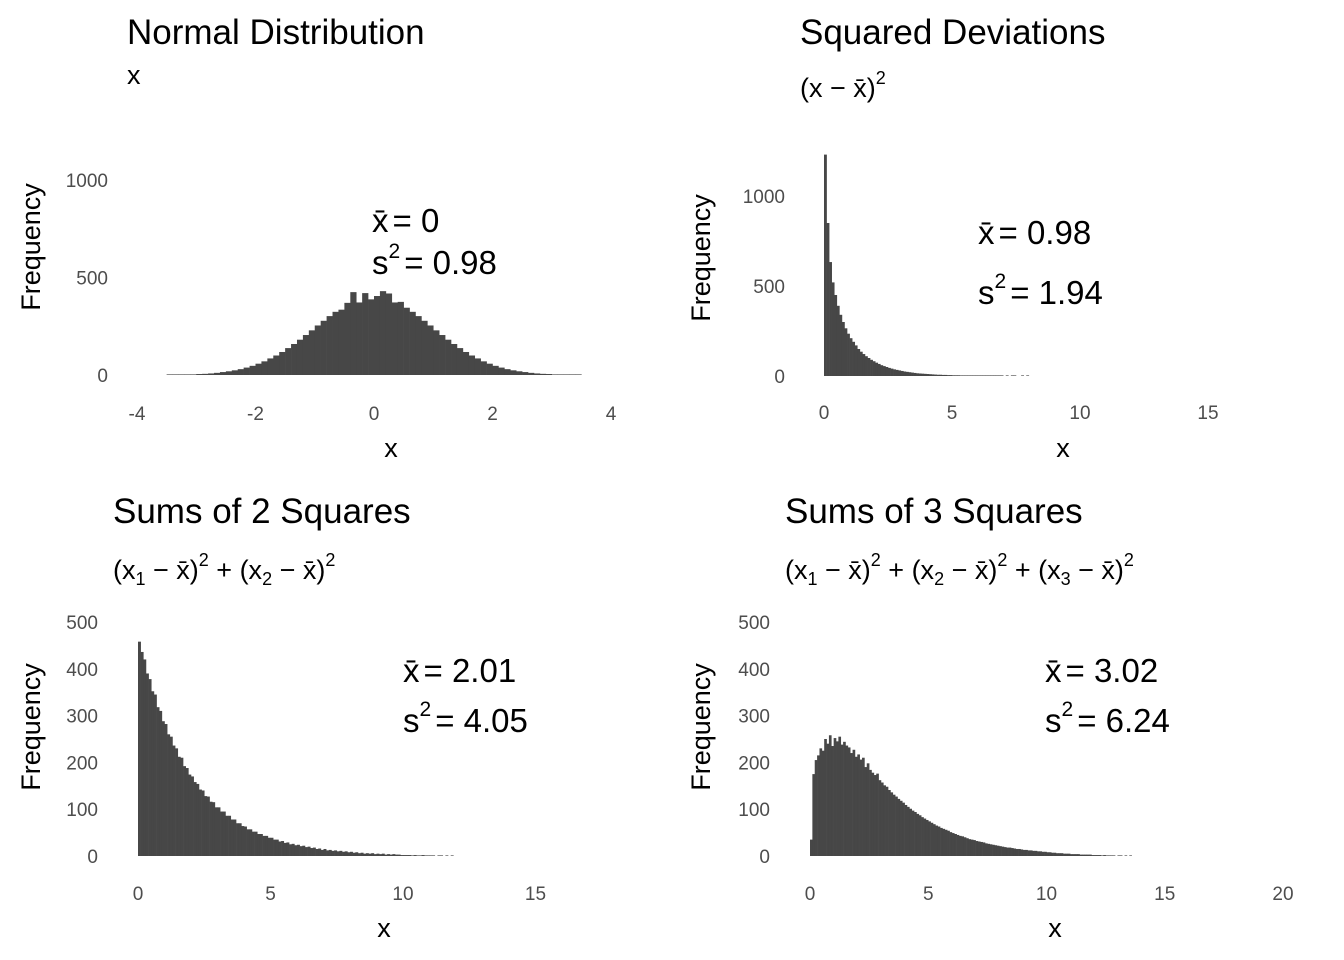 This screenshot has height=960, width=1344. I want to click on mean-symbol: x̄, so click(986, 232).